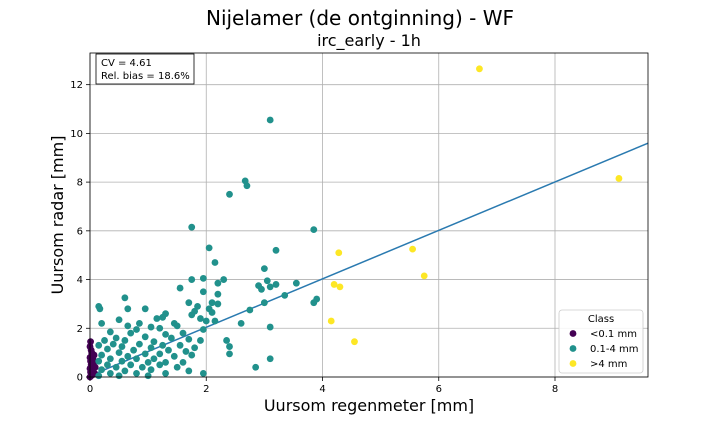  What do you see at coordinates (369, 405) in the screenshot?
I see `x-axis-label: Uursom regenmeter [mm]` at bounding box center [369, 405].